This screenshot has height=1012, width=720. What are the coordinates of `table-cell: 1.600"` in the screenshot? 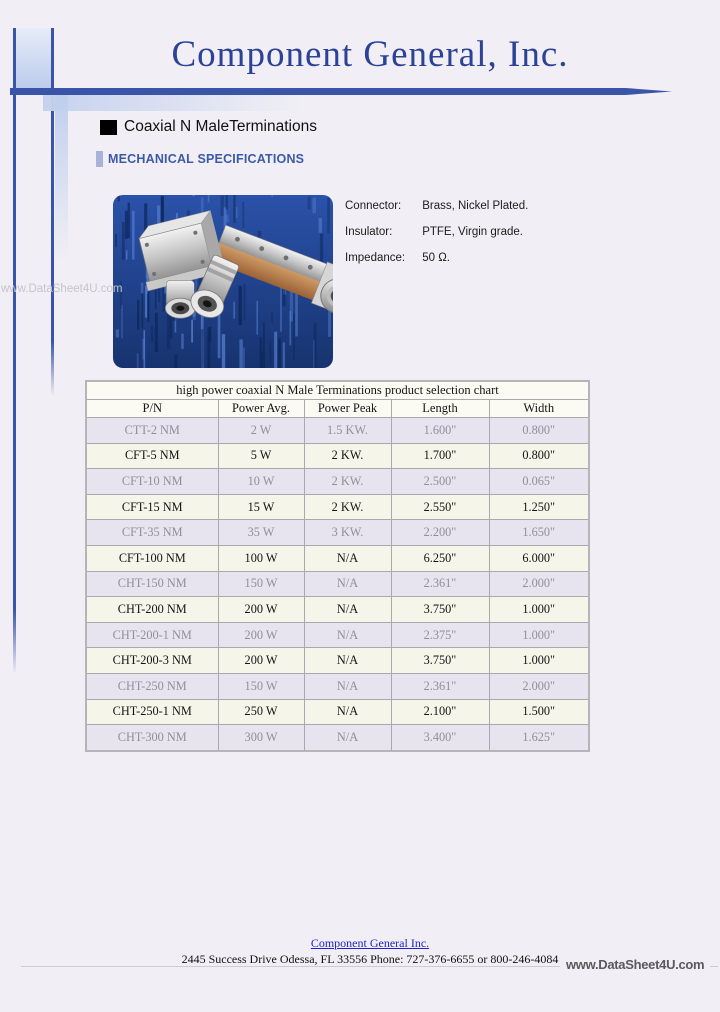 It's located at (440, 430).